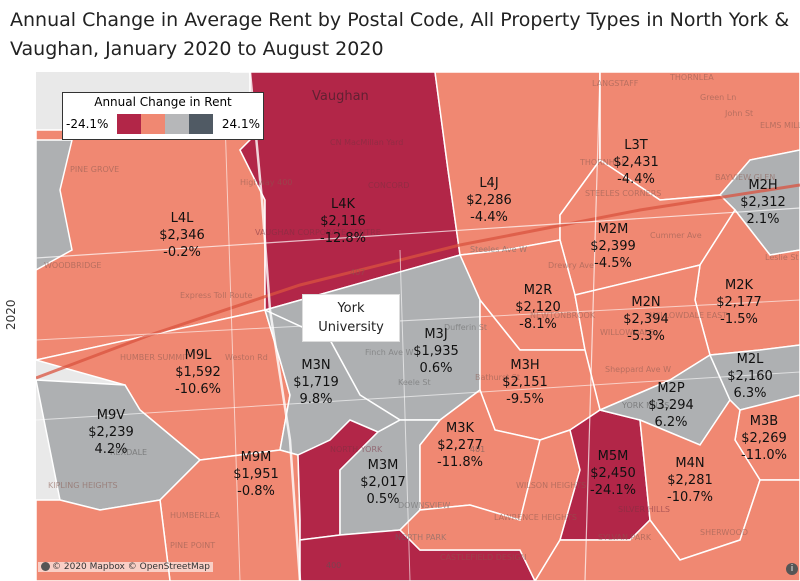 The height and width of the screenshot is (581, 800). Describe the element at coordinates (497, 377) in the screenshot. I see `place-name: Bathurst St` at that location.